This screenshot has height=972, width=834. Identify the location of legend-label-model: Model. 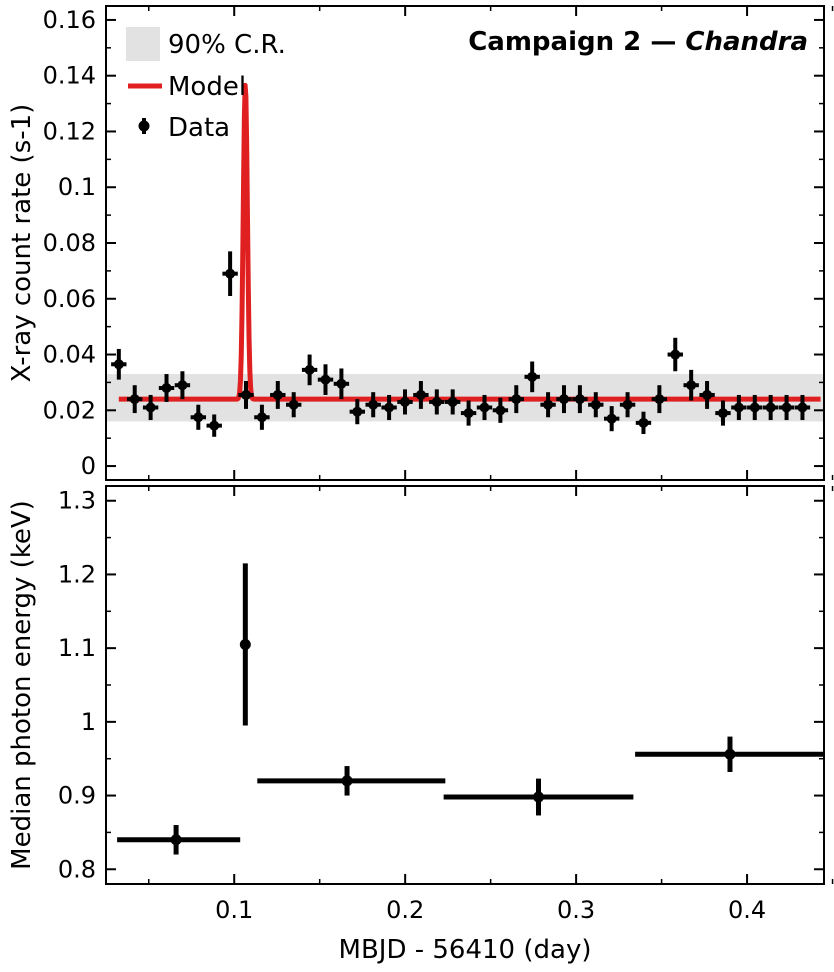
(207, 87).